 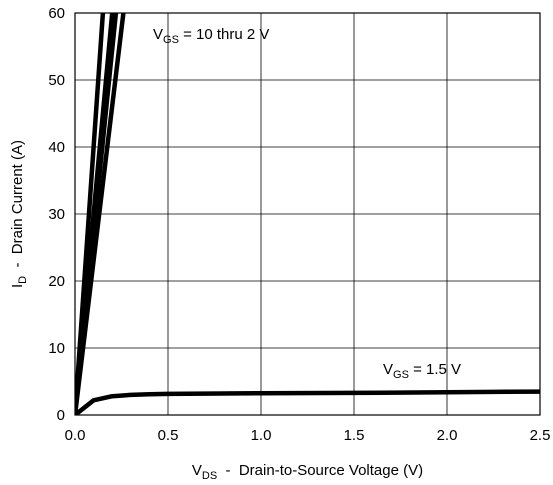 What do you see at coordinates (540, 435) in the screenshot?
I see `x-tick-label-5: 2.5` at bounding box center [540, 435].